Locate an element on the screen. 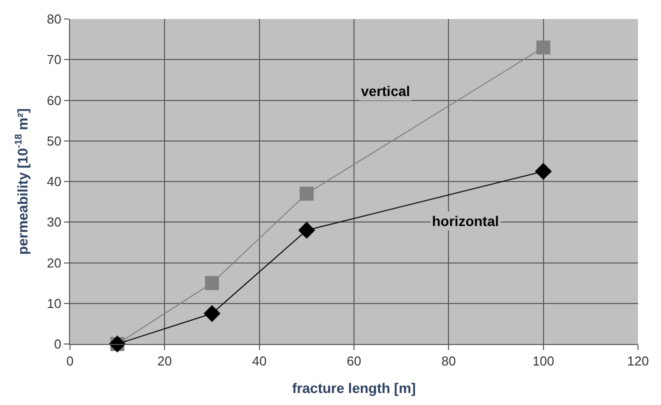 This screenshot has width=661, height=405. y-tick-label: 10 is located at coordinates (54, 303).